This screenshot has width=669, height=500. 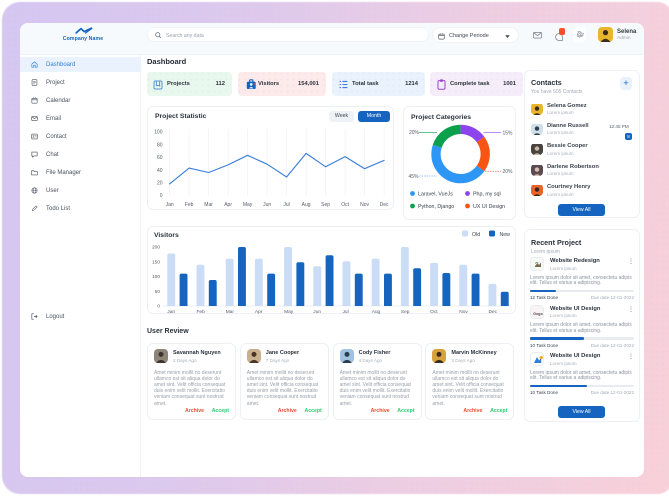 What do you see at coordinates (156, 263) in the screenshot?
I see `svg-text: 150` at bounding box center [156, 263].